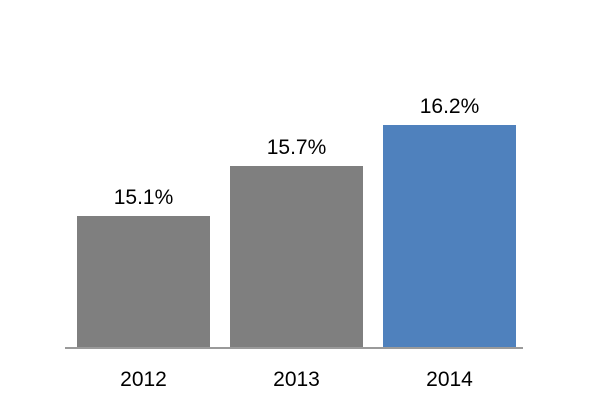 The width and height of the screenshot is (600, 400). I want to click on bar-group-2014: 16.2%, so click(449, 222).